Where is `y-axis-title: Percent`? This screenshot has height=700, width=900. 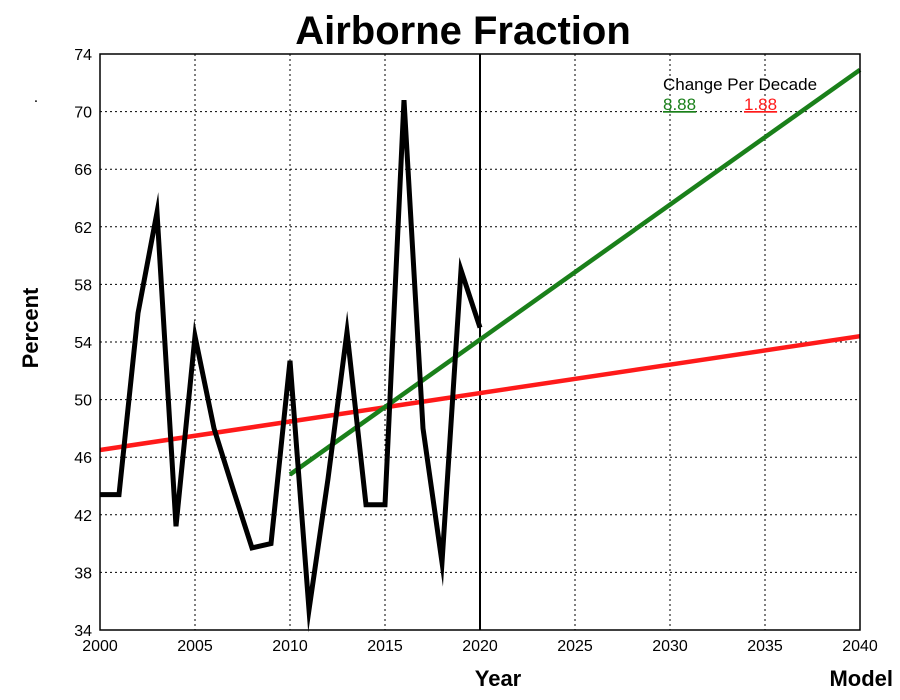
y-axis-title: Percent is located at coordinates (30, 327).